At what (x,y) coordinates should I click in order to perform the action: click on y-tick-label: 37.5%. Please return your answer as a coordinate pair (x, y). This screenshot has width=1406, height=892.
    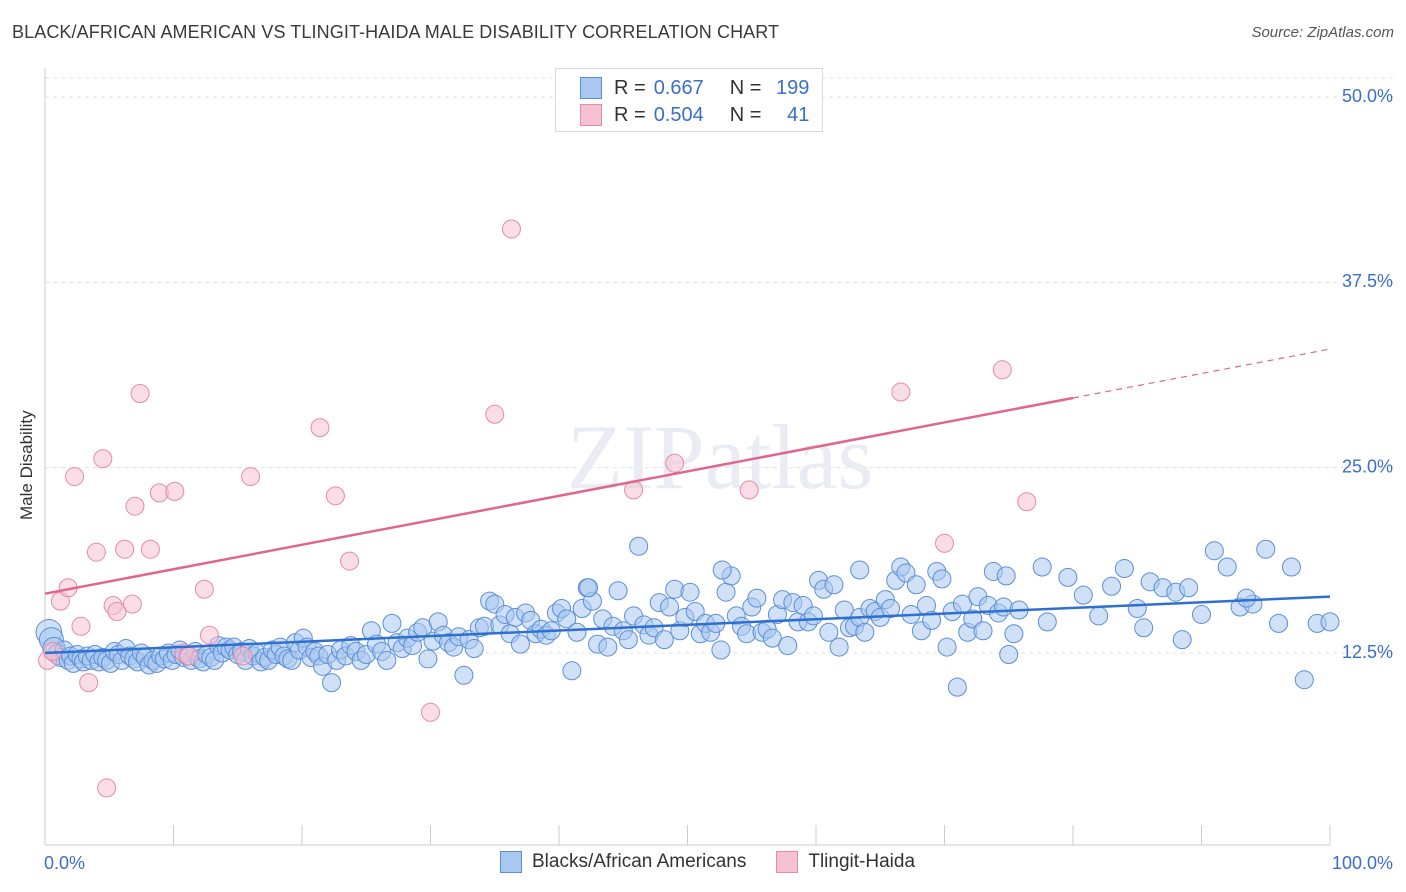
    Looking at the image, I should click on (1367, 281).